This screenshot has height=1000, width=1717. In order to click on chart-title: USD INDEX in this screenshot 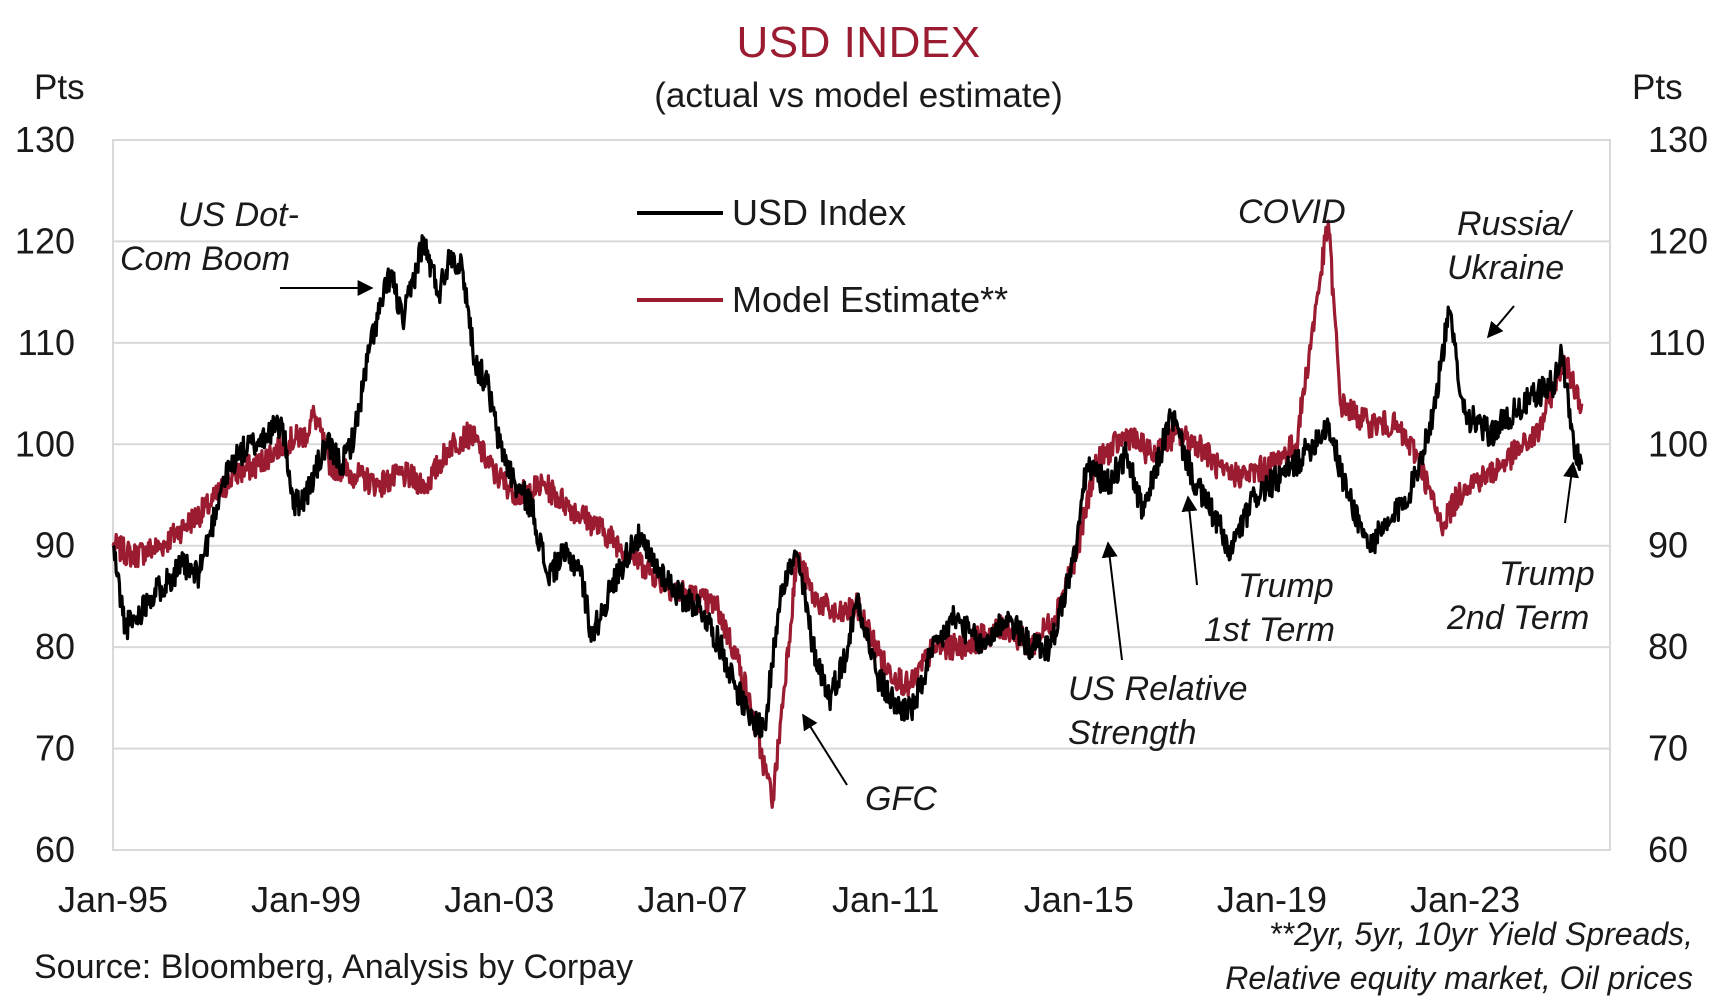, I will do `click(858, 42)`.